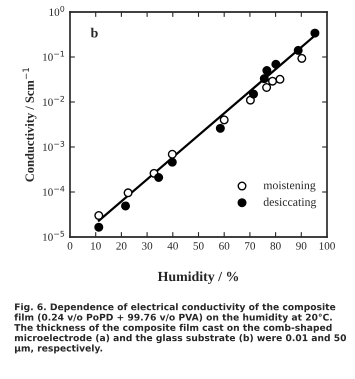 This screenshot has width=355, height=379. What do you see at coordinates (198, 277) in the screenshot?
I see `x-axis-title: Humidity / %` at bounding box center [198, 277].